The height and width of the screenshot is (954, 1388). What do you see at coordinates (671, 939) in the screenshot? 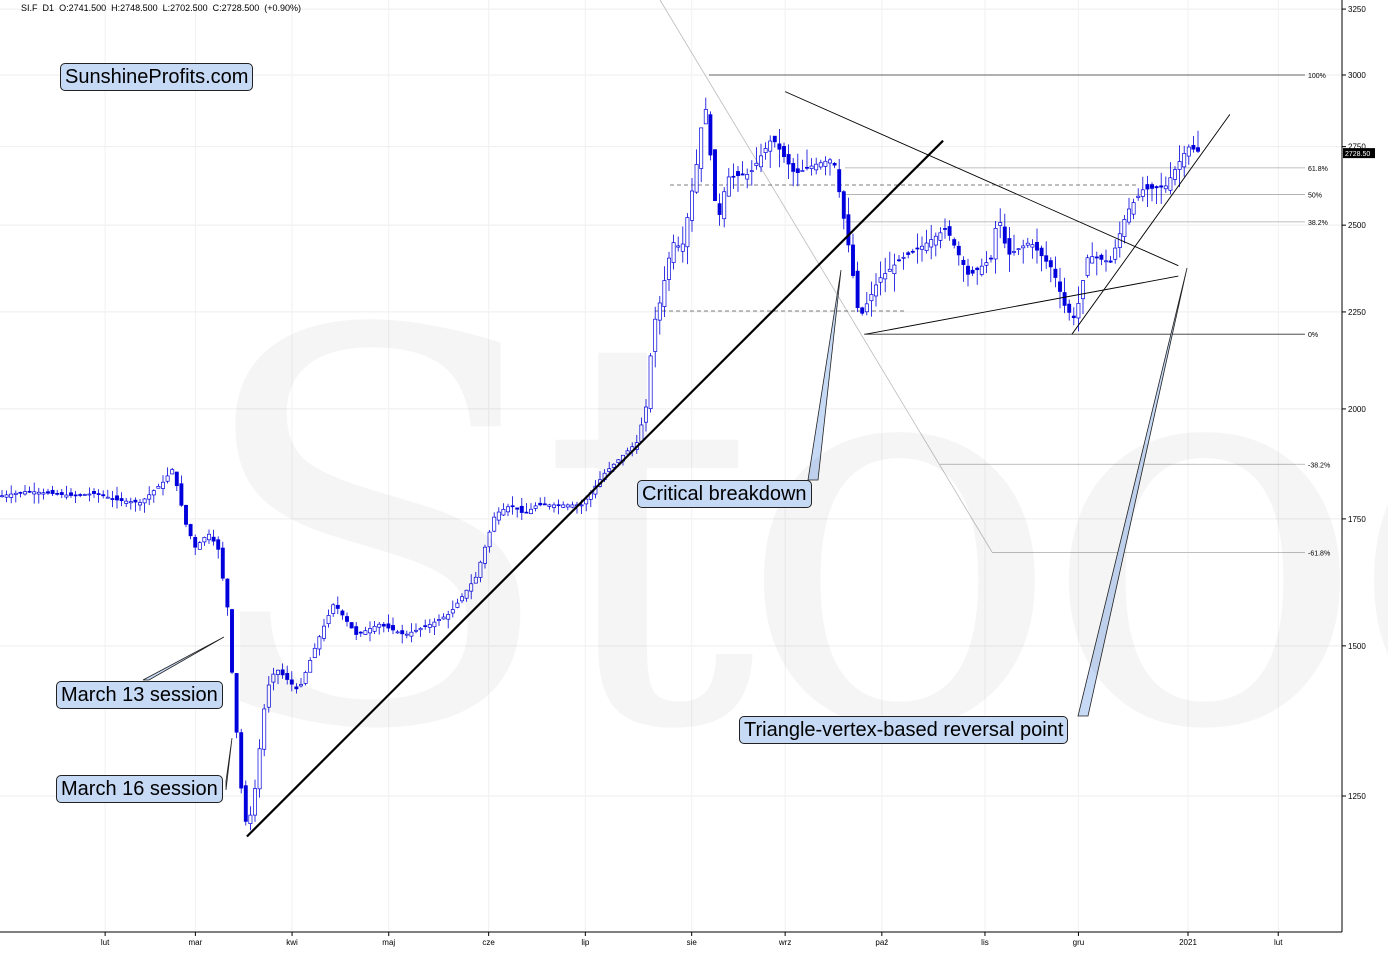
I see `x-axis: lut mar kwi maj cze lip sie wrz paź lis gru 2021 lut` at bounding box center [671, 939].